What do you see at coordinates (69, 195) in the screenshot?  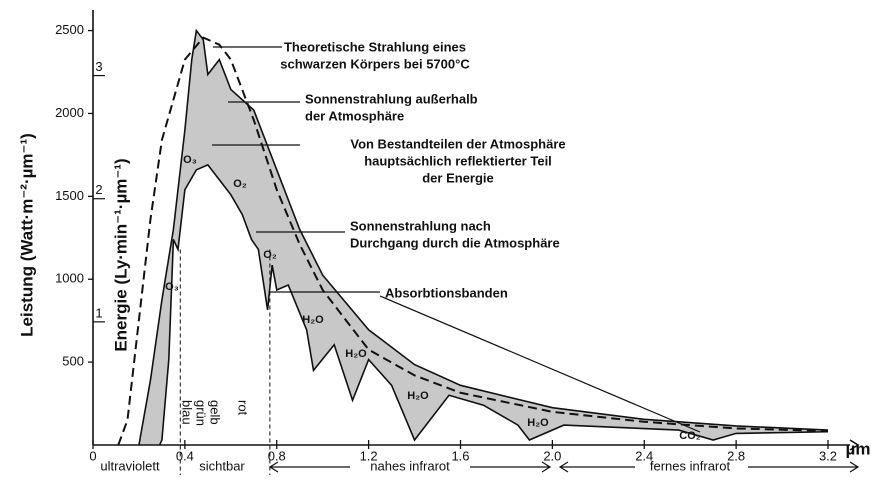 I see `y-tick-label: 1500` at bounding box center [69, 195].